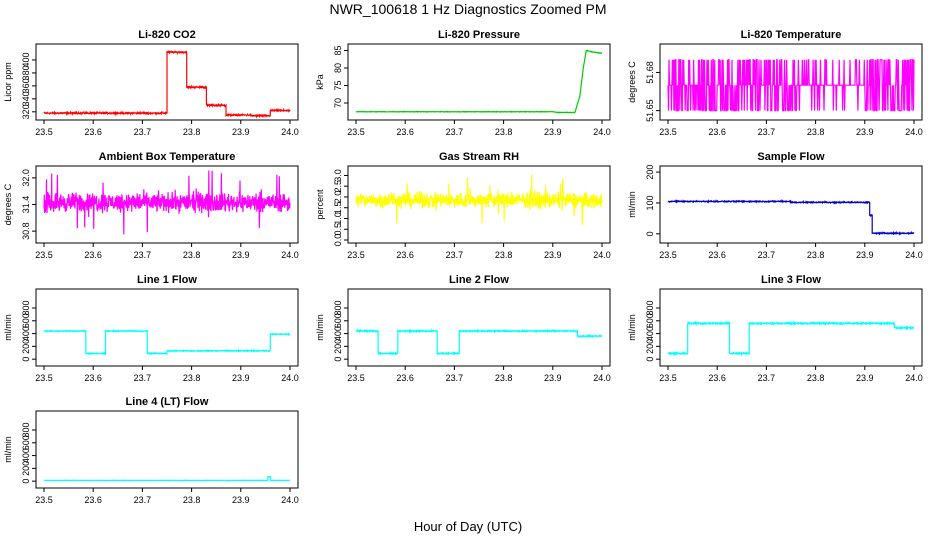  Describe the element at coordinates (8, 327) in the screenshot. I see `line-1-flow-ylabel: ml/min` at that location.